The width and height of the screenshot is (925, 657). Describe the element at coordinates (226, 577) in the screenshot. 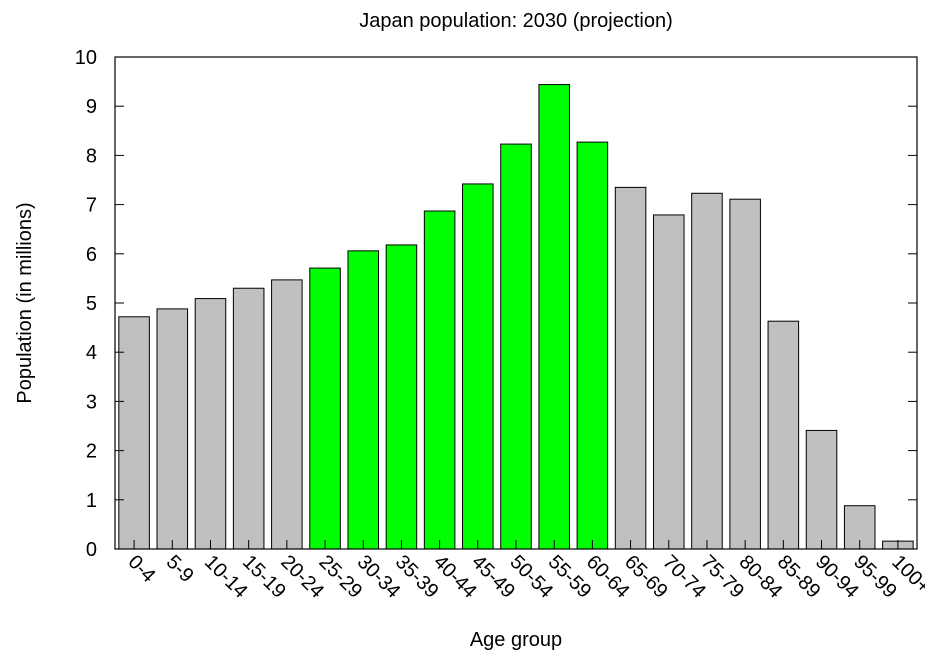

I see `x-tick-label-10-14: 10-14` at that location.